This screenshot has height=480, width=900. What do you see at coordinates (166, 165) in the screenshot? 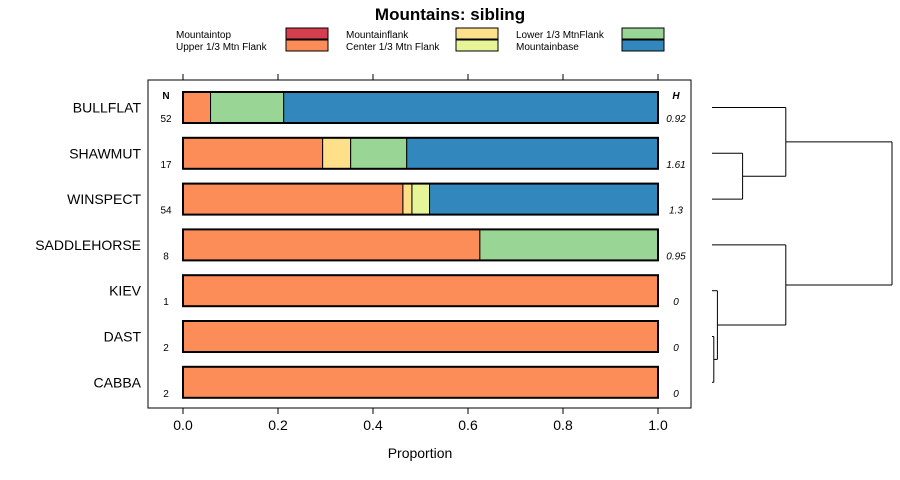
I see `n-value: 17` at bounding box center [166, 165].